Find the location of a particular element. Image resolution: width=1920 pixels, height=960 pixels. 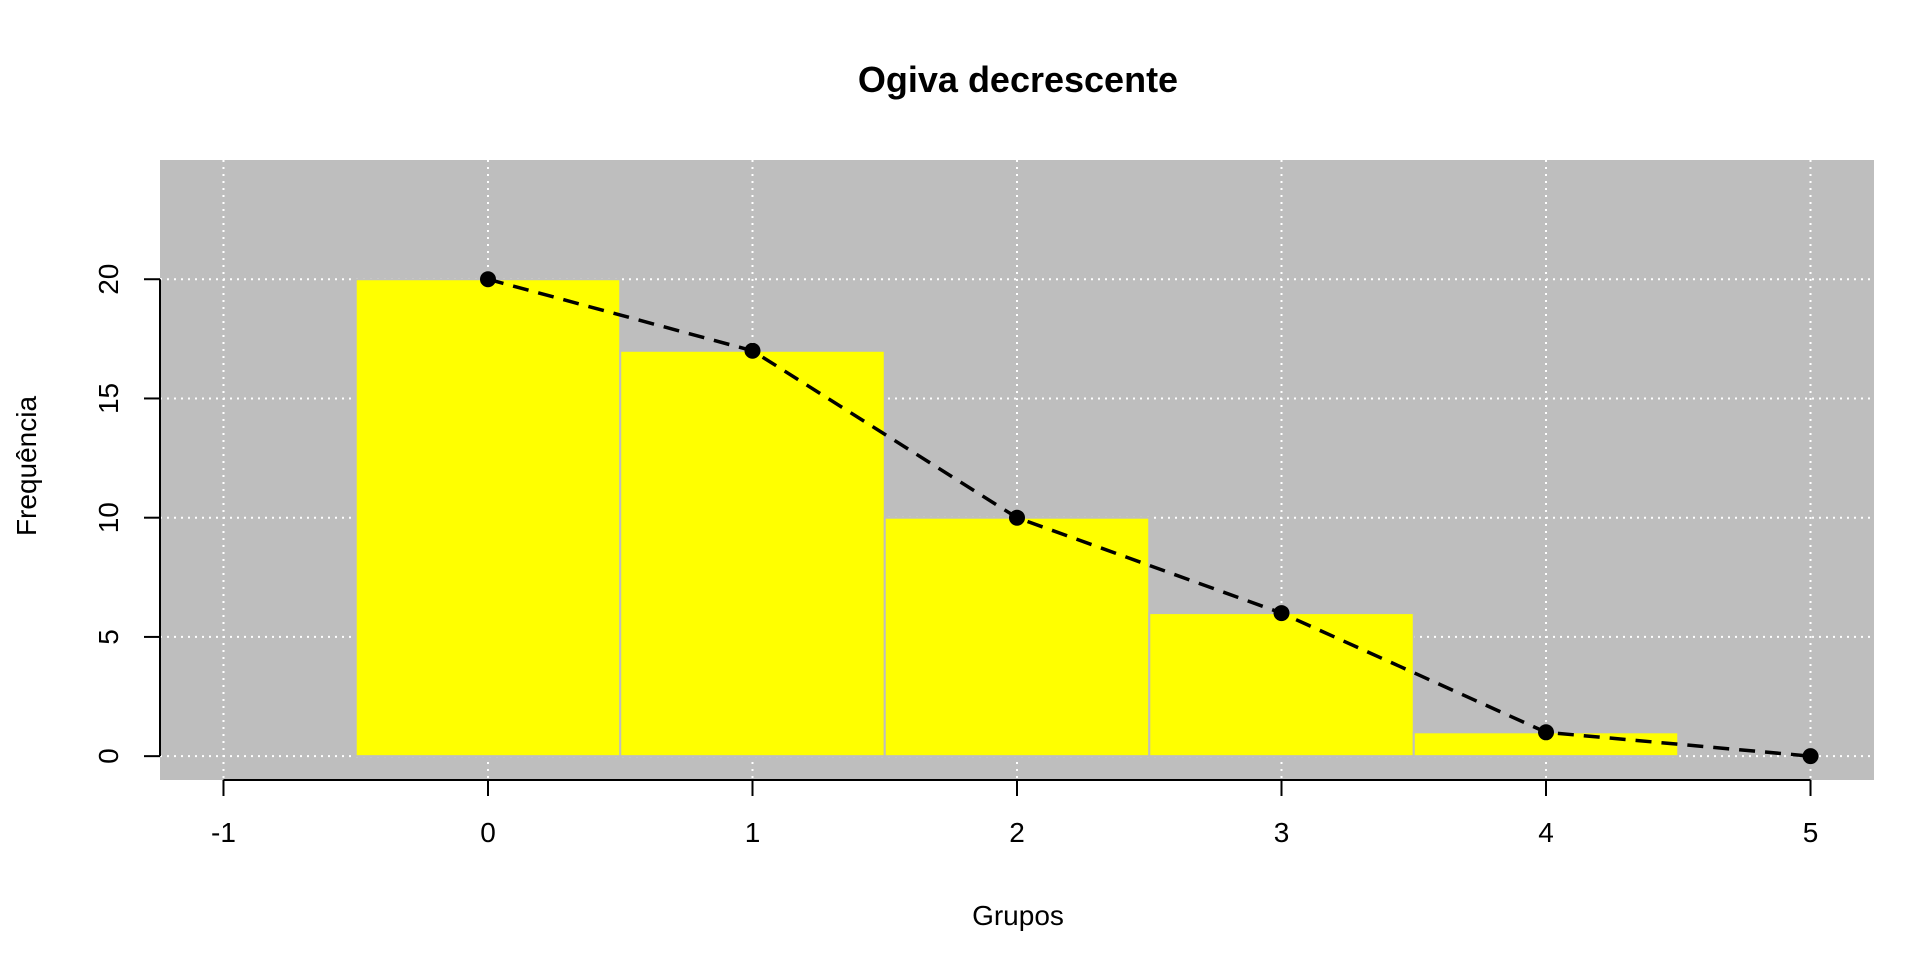

y-tick-label: 5 is located at coordinates (108, 637).